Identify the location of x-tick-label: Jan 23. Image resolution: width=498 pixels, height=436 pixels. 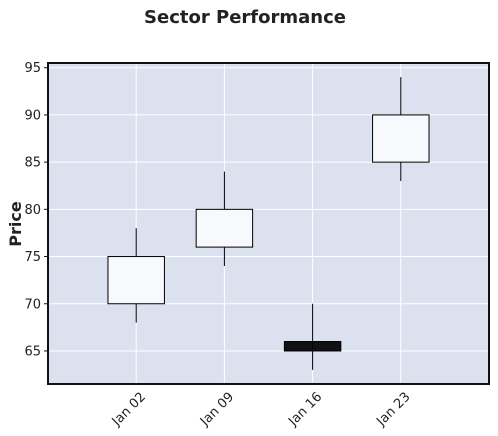
(393, 410).